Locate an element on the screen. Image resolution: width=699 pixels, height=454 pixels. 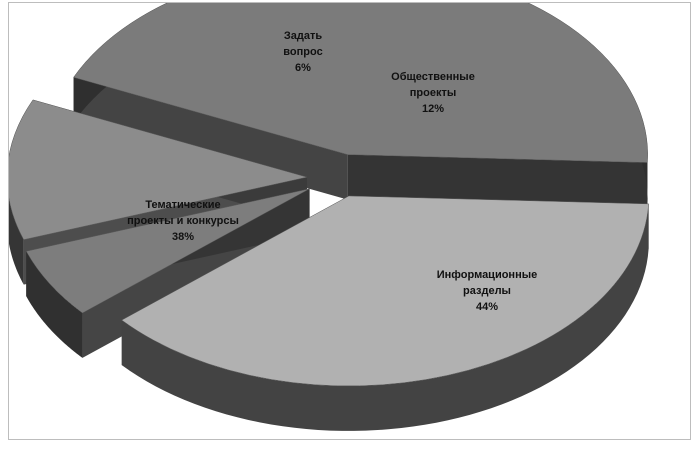
pie-slice-label-0: Информационные разделы 44% is located at coordinates (487, 291).